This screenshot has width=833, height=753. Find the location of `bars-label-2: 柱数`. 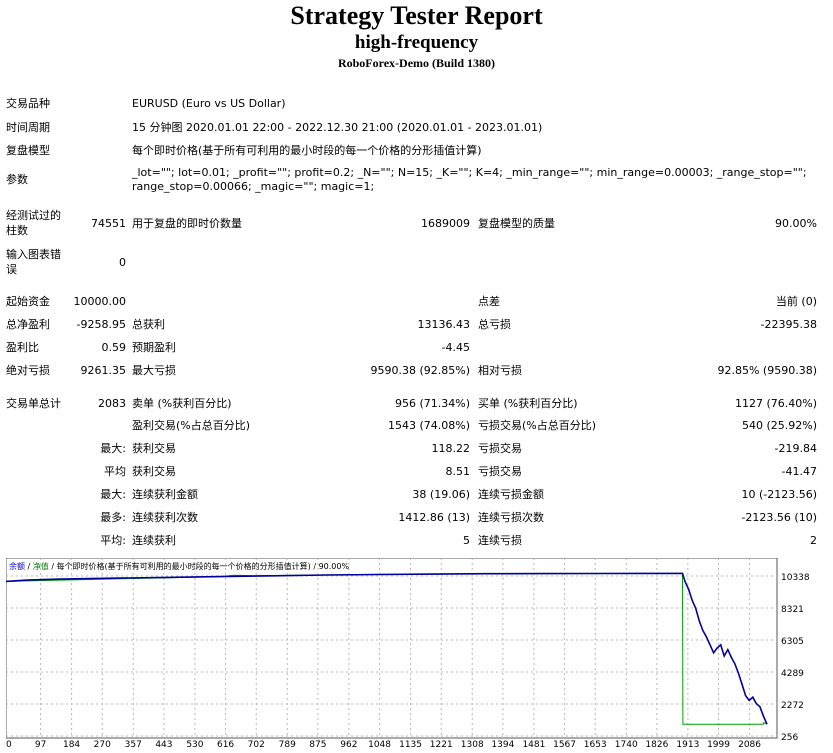

bars-label-2: 柱数 is located at coordinates (17, 230).